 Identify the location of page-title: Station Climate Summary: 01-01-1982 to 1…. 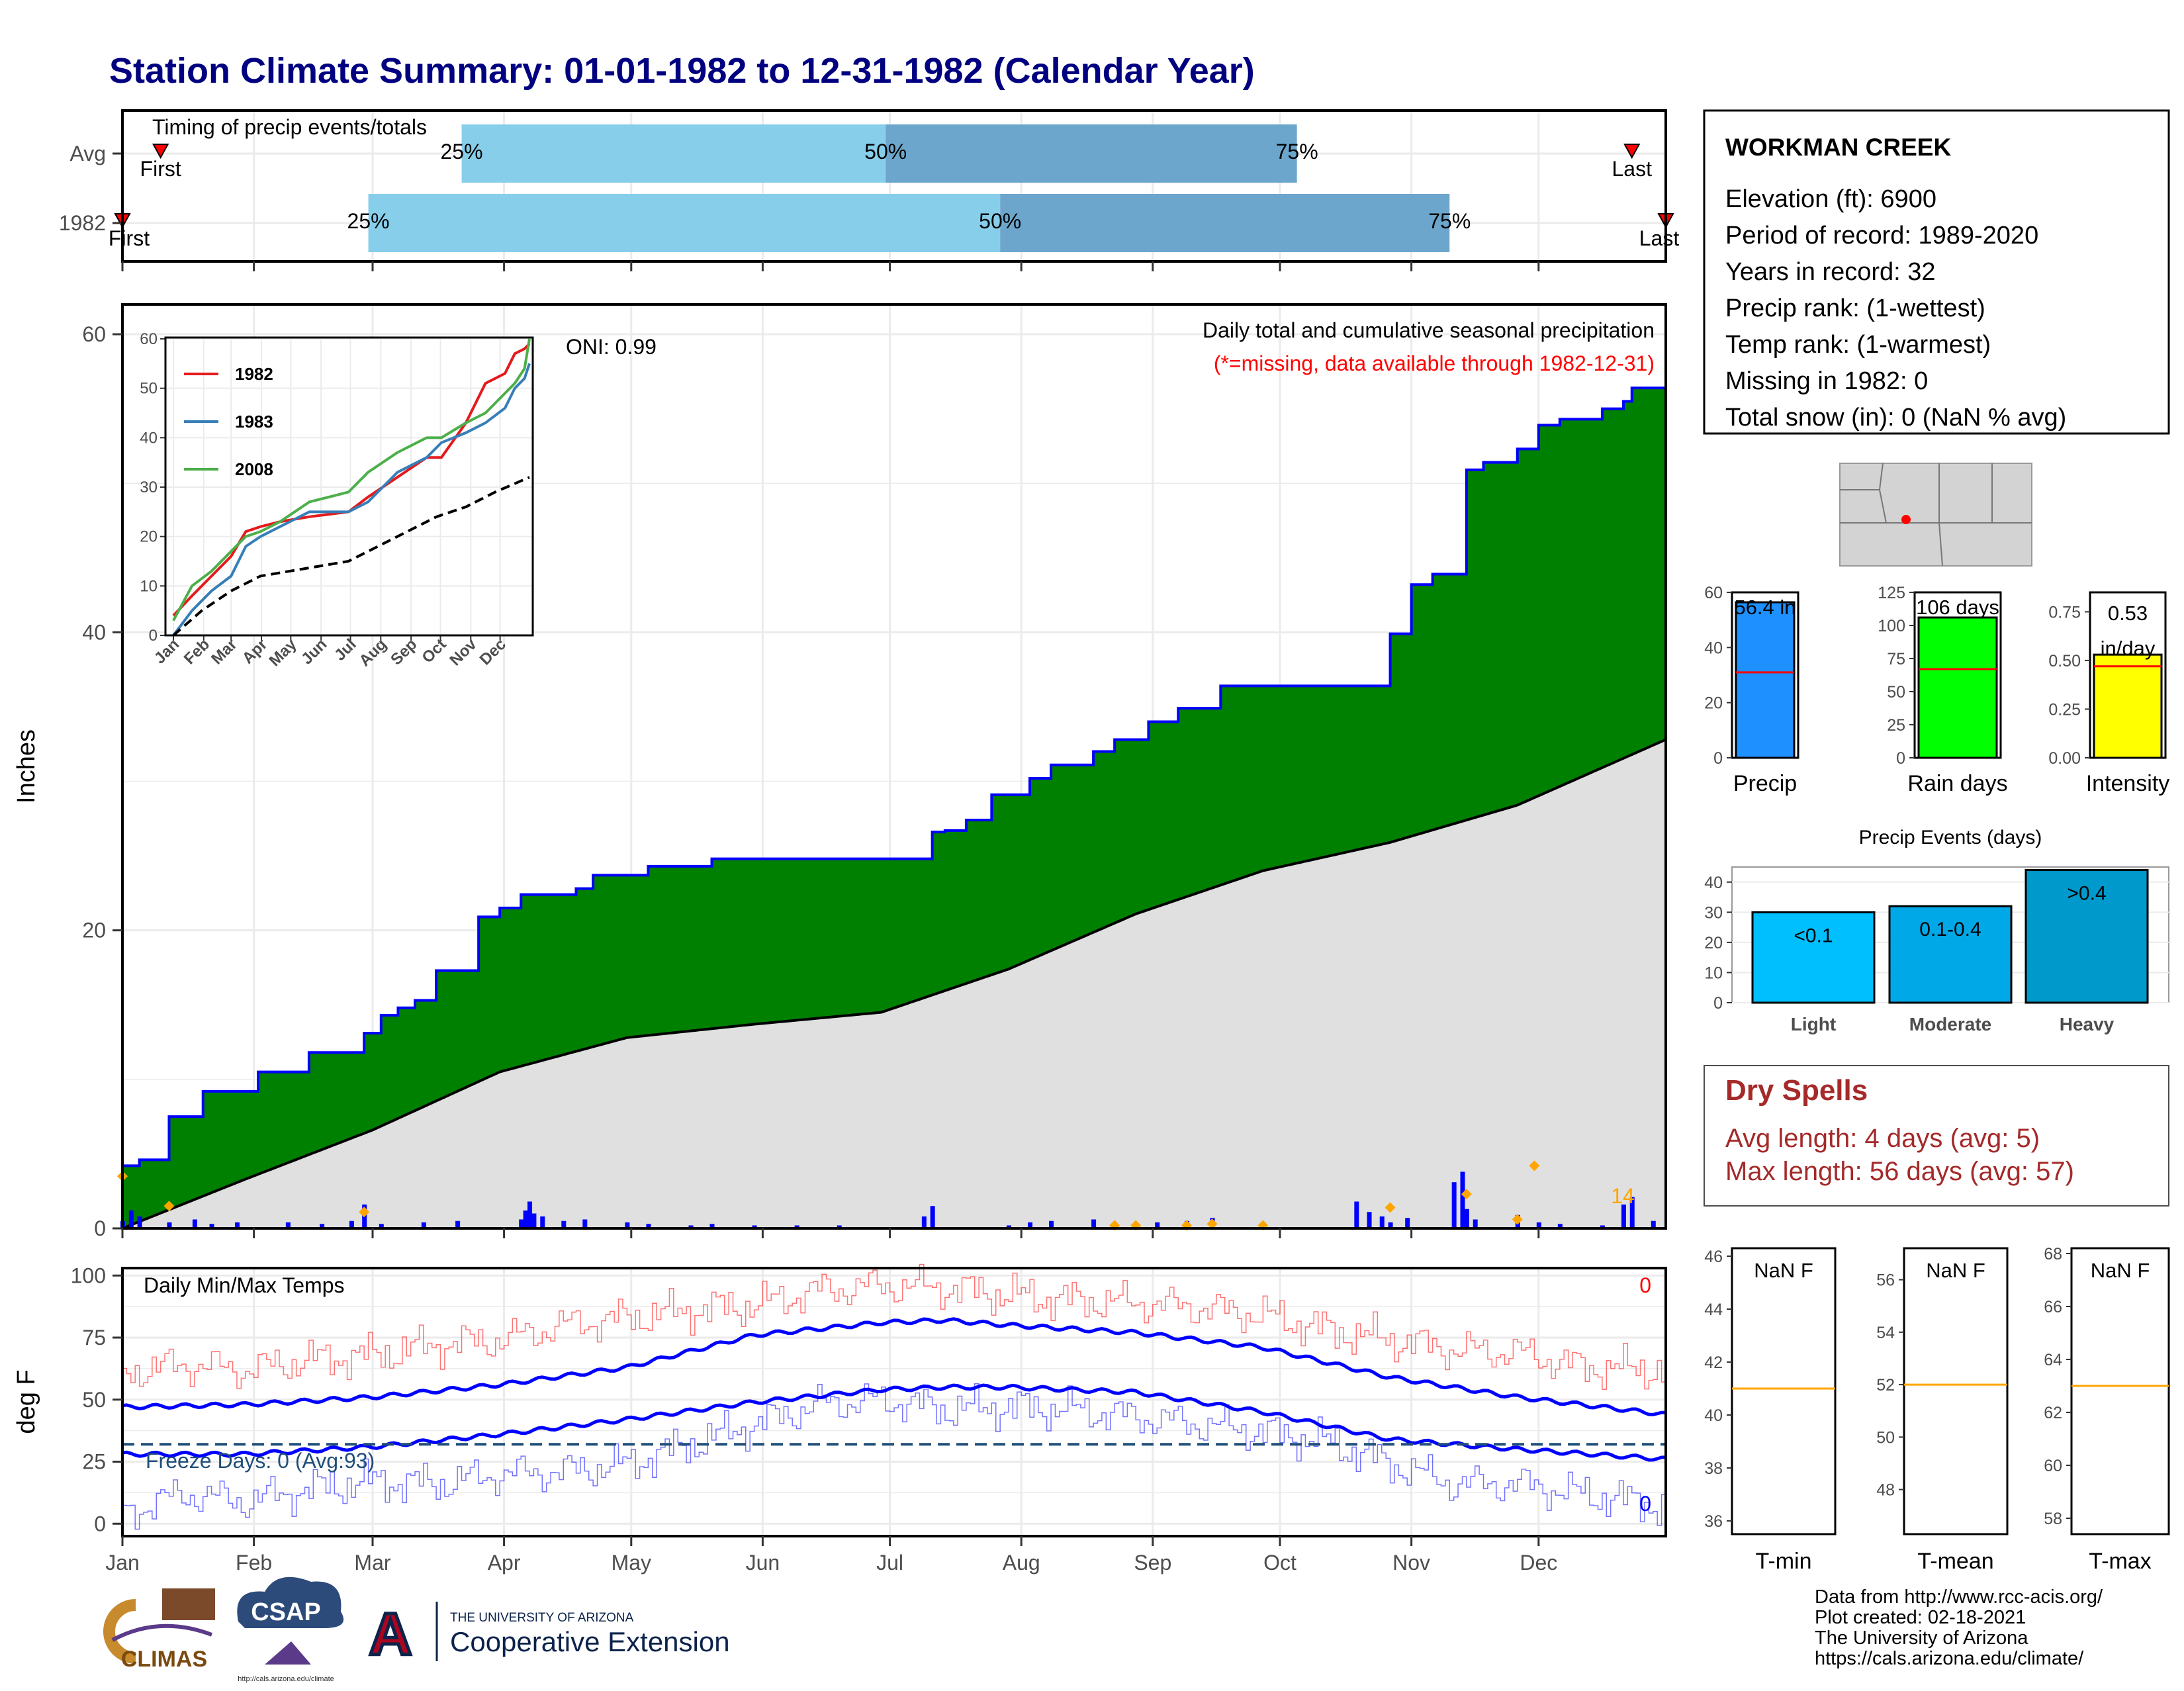
(682, 71).